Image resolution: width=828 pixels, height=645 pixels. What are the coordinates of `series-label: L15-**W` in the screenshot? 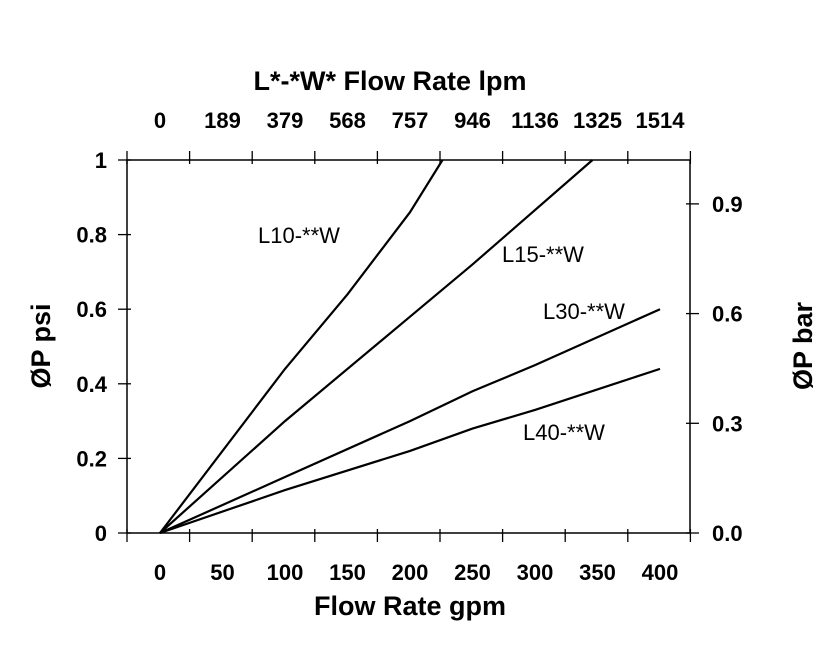 It's located at (543, 254).